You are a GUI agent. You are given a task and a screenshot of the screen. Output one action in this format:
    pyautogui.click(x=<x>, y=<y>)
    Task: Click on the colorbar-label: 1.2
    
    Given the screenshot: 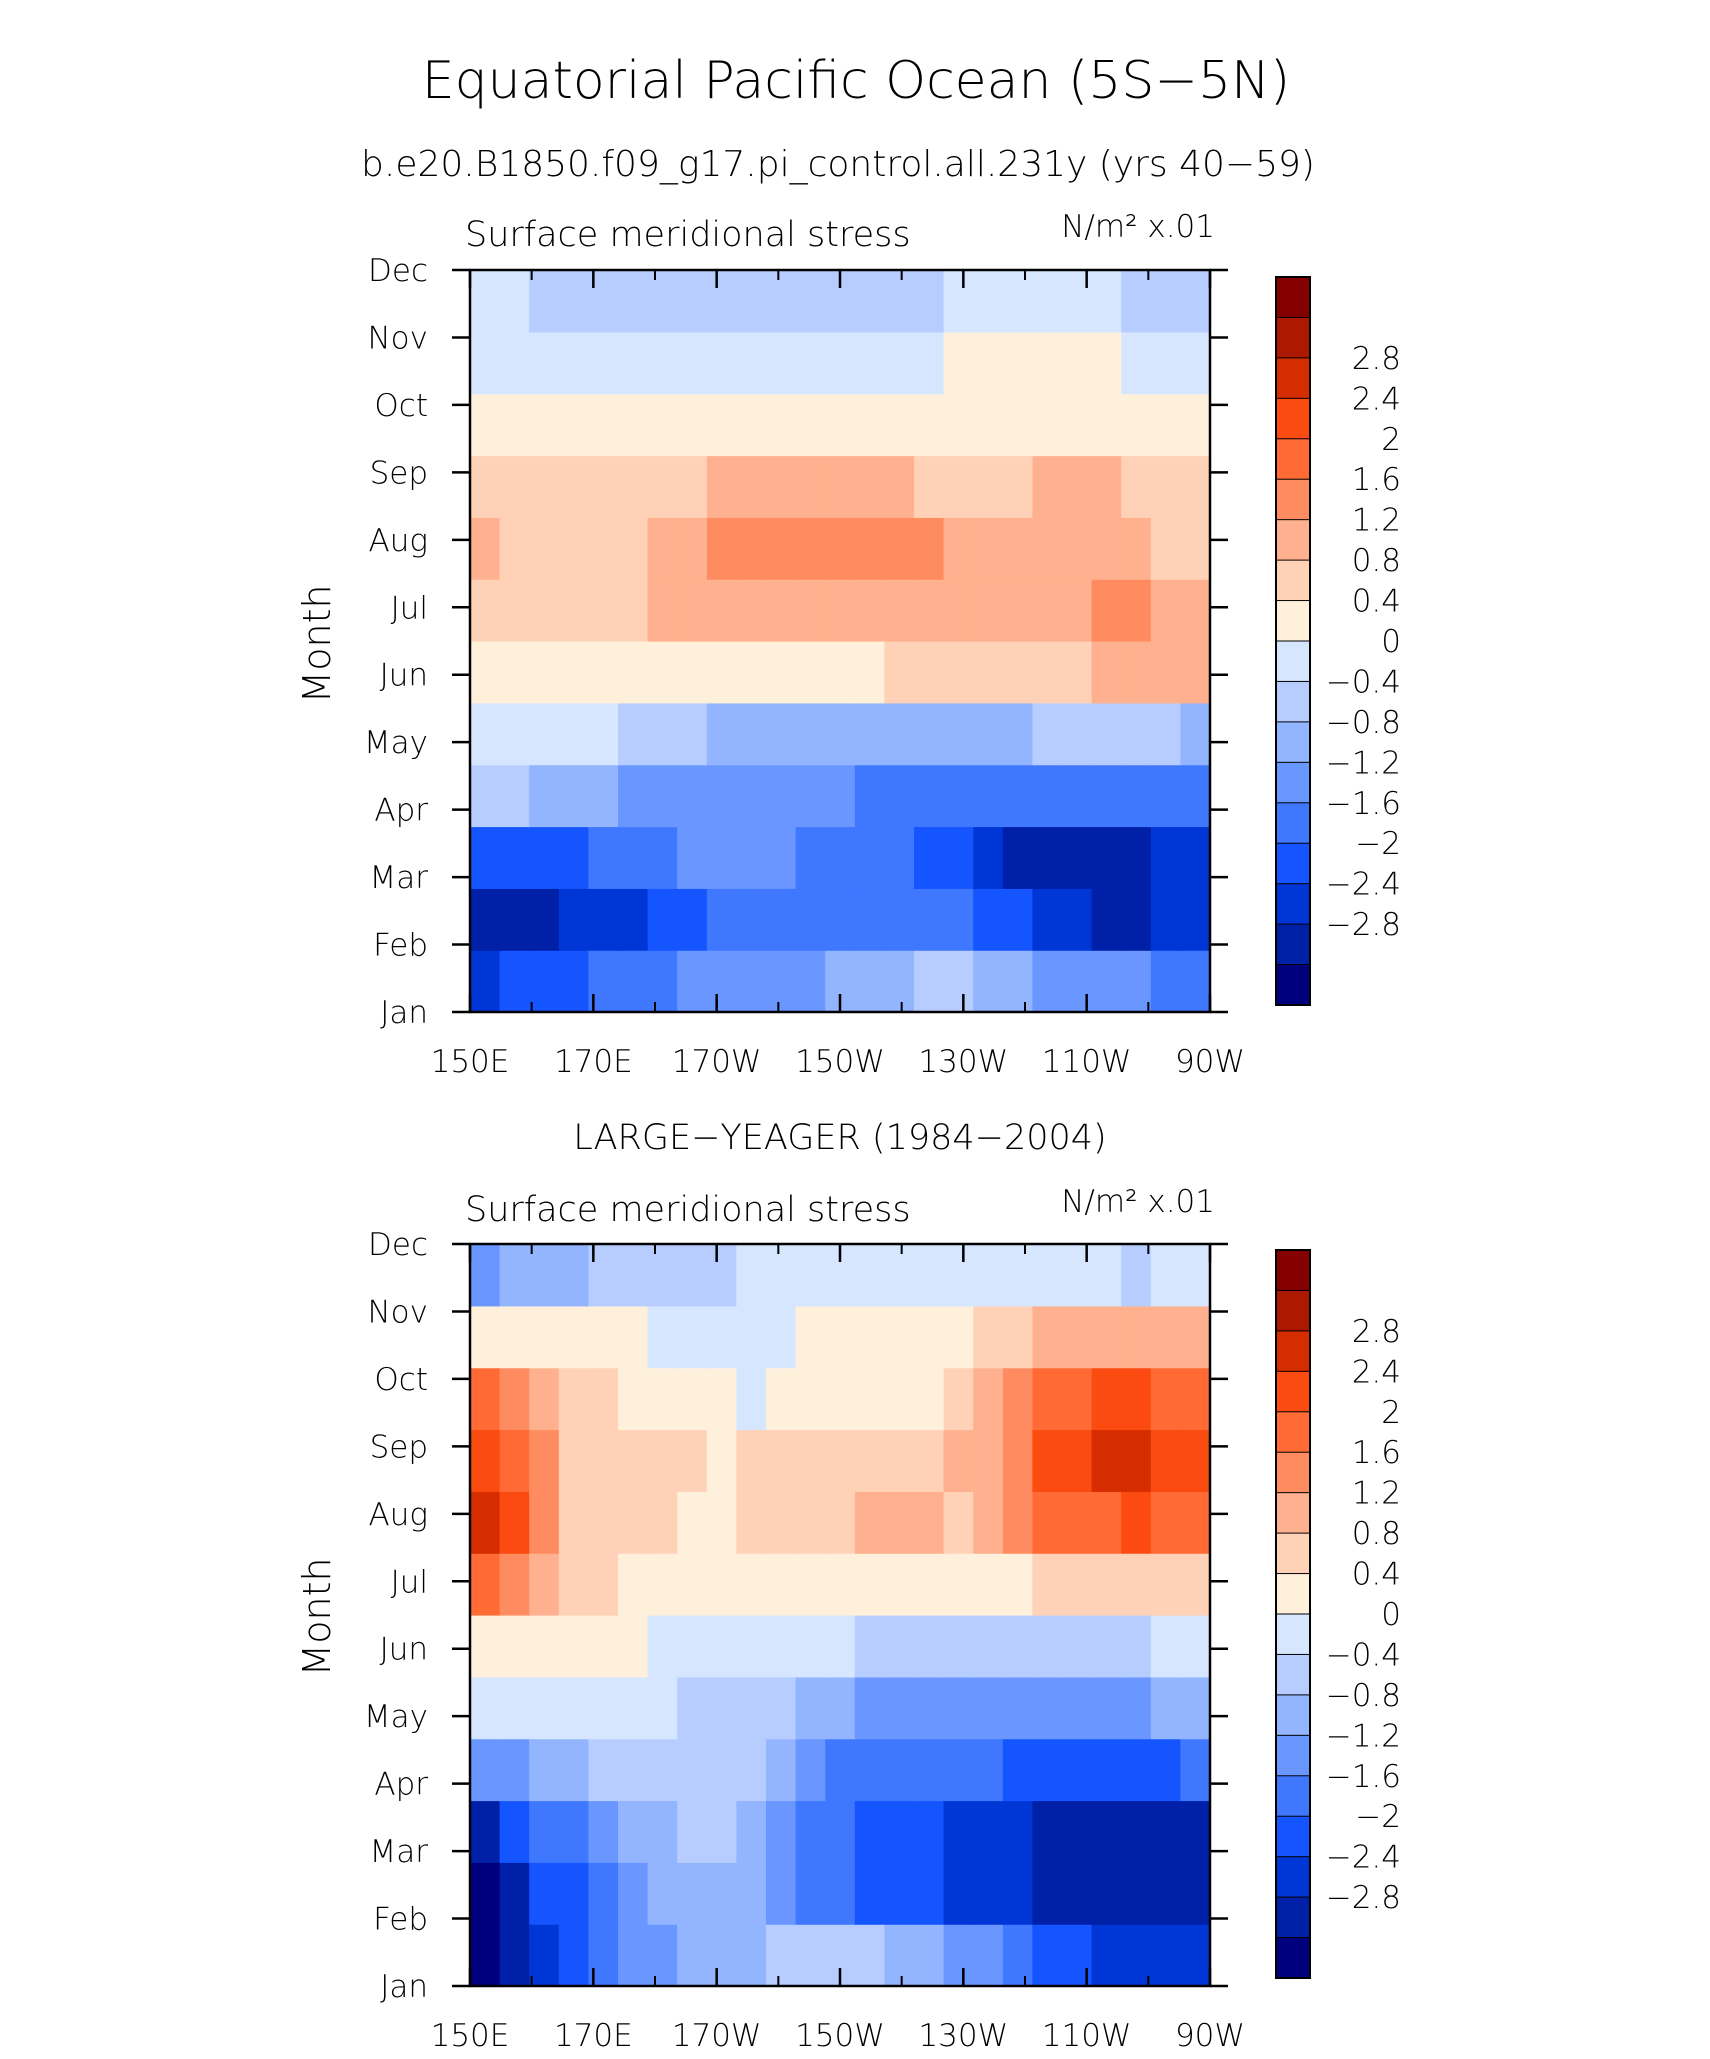 What is the action you would take?
    pyautogui.click(x=1376, y=1494)
    